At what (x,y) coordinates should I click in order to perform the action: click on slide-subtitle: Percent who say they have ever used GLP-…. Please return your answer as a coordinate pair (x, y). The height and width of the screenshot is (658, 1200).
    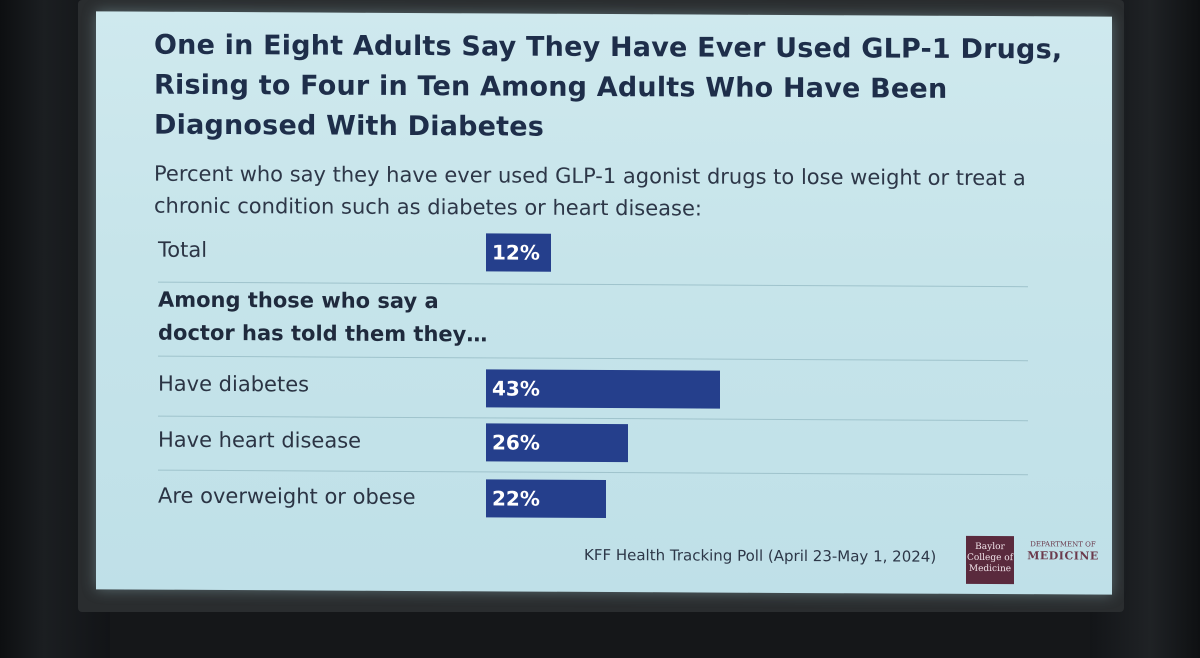
    Looking at the image, I should click on (590, 191).